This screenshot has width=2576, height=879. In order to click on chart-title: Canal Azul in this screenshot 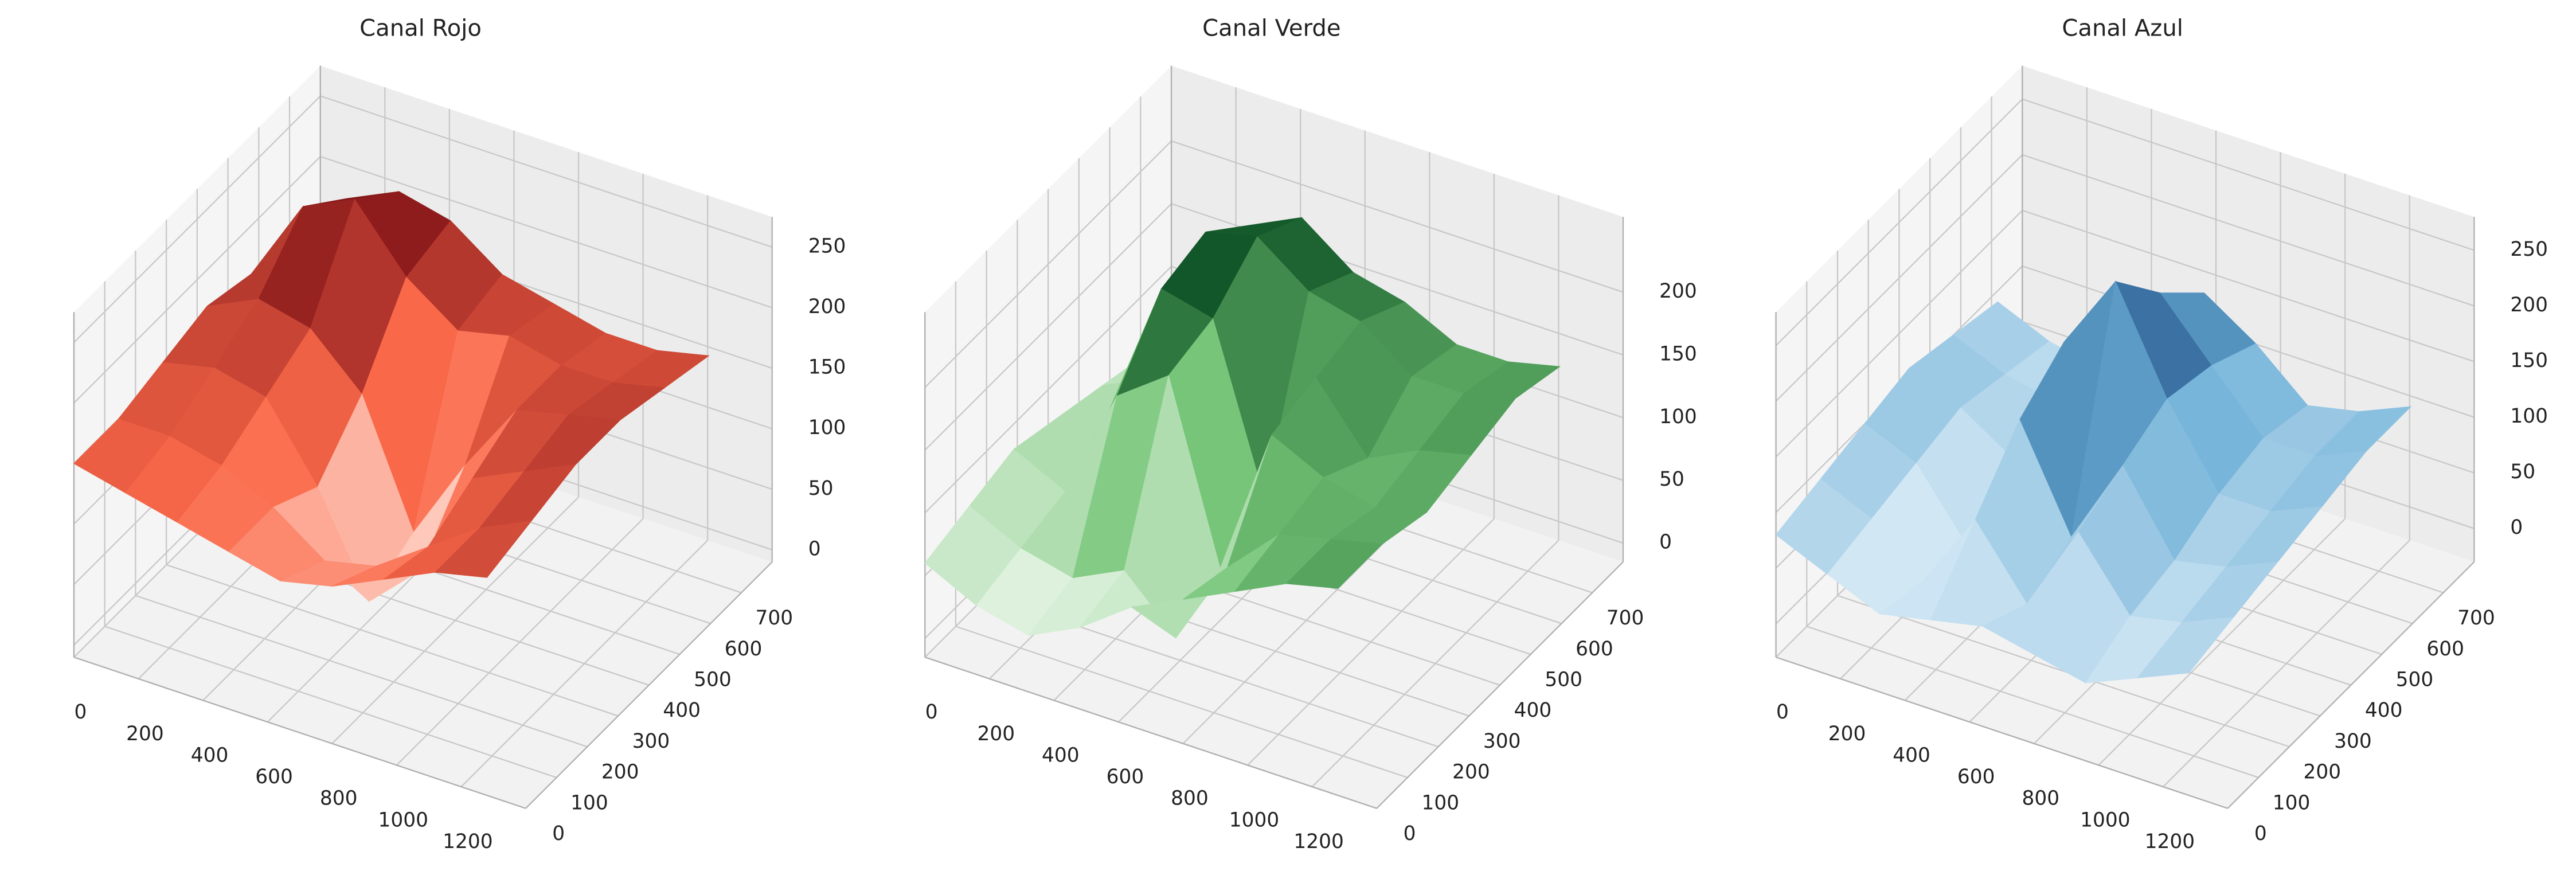, I will do `click(2122, 29)`.